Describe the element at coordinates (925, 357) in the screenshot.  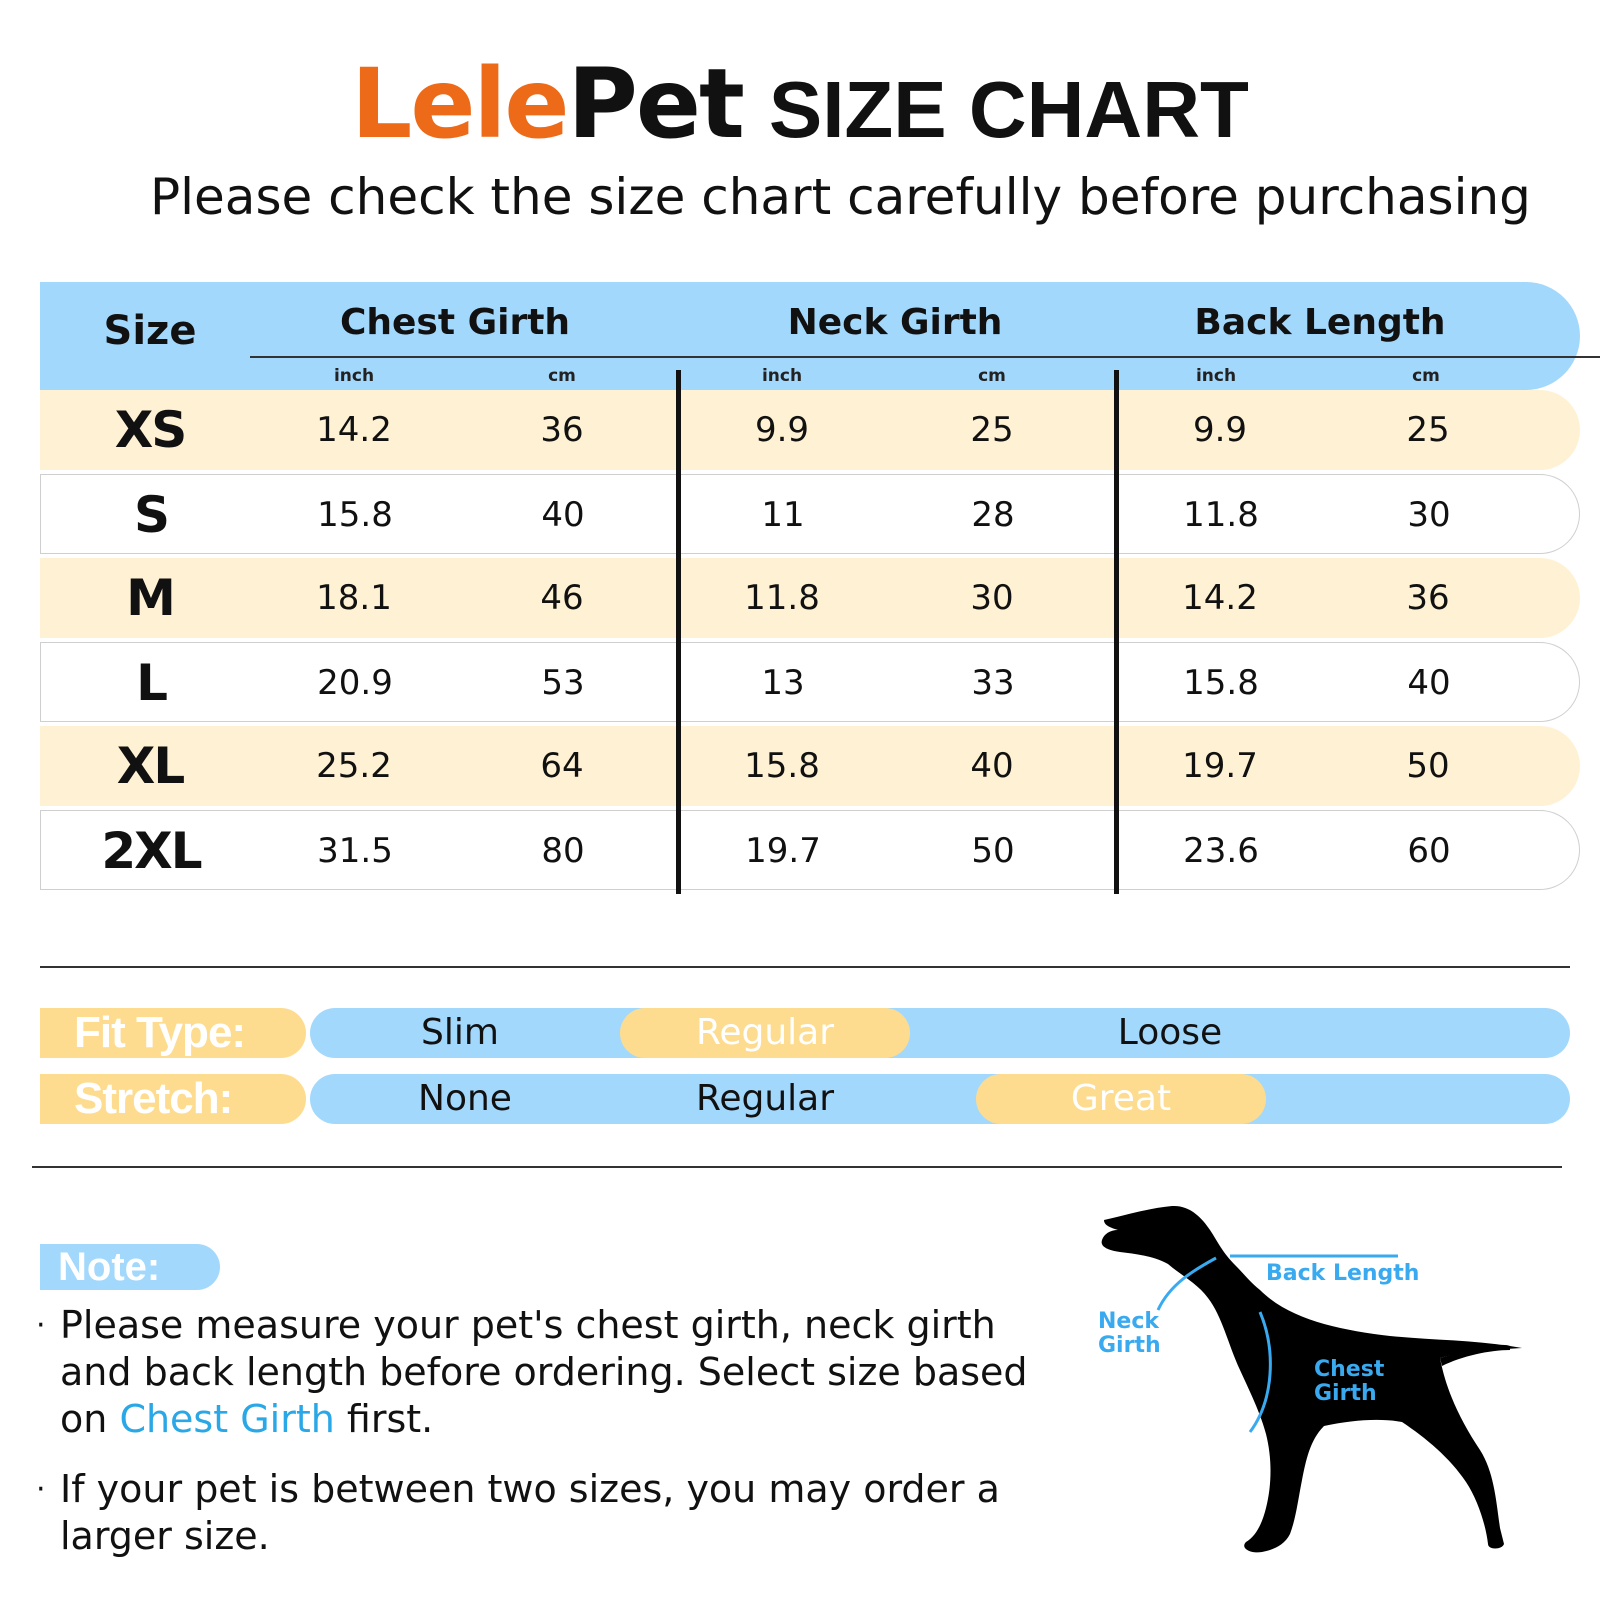
I see `header-divider` at that location.